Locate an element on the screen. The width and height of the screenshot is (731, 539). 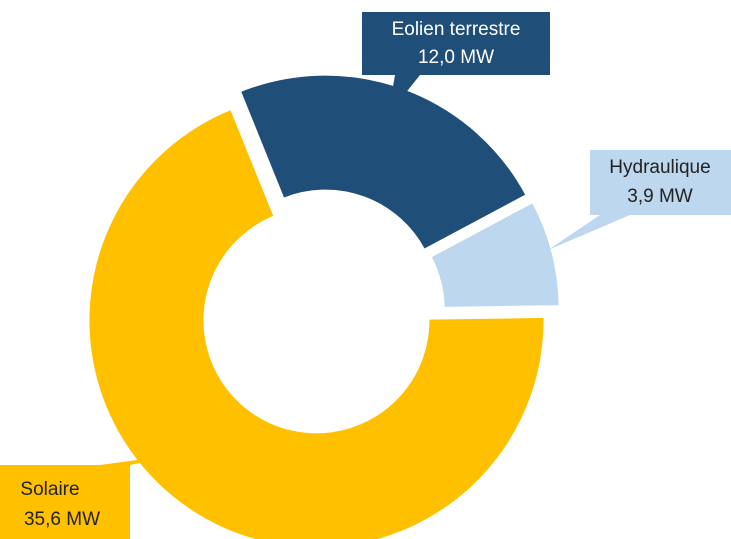
slice-label: Eolien terrestre is located at coordinates (456, 29).